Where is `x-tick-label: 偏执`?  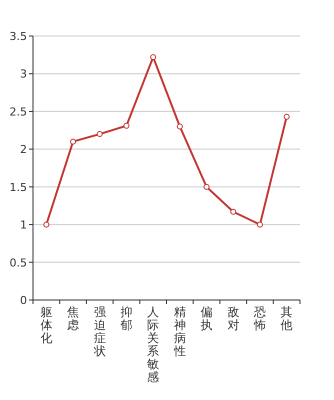
x-tick-label: 偏执 is located at coordinates (206, 318).